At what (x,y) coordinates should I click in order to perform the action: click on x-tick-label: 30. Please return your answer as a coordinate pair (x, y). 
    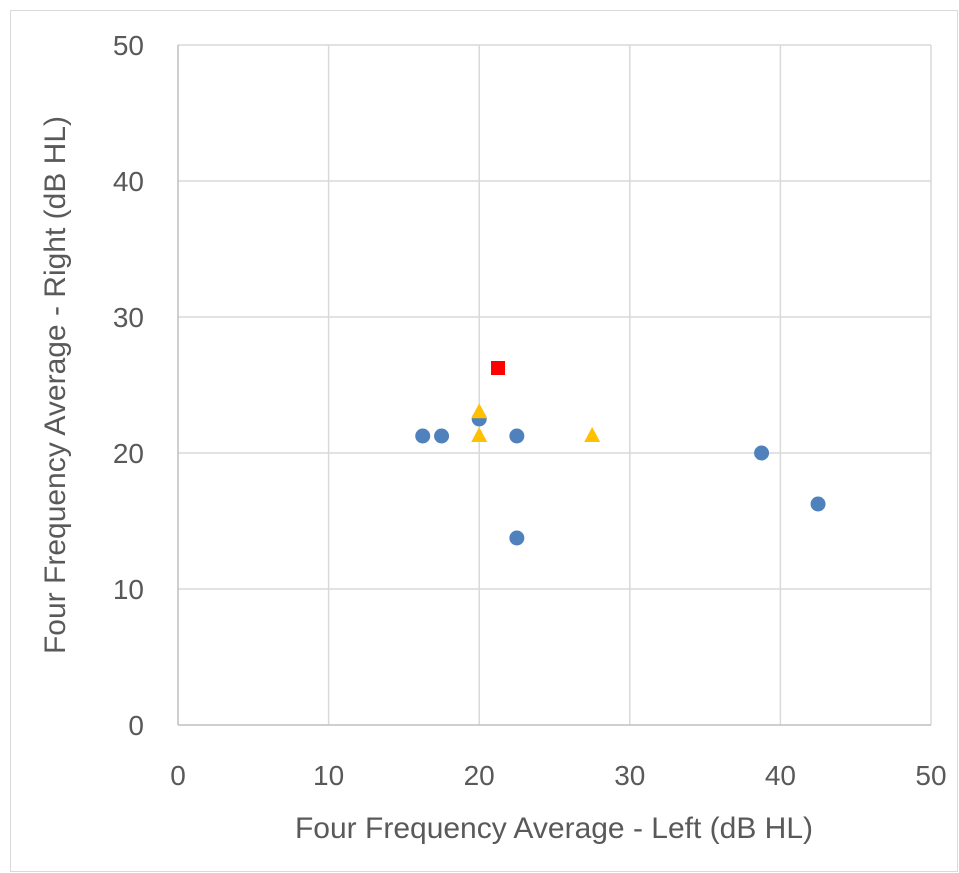
    Looking at the image, I should click on (629, 775).